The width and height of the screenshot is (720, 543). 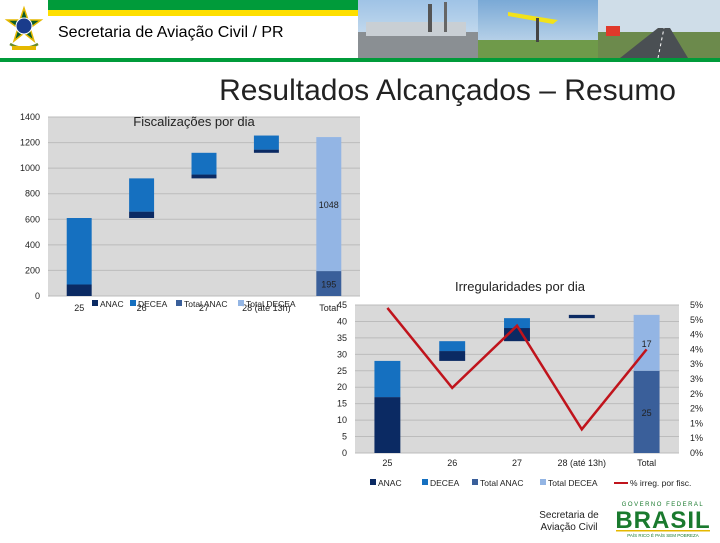 What do you see at coordinates (171, 32) in the screenshot?
I see `header-title: Secretaria de Aviação Civil / PR` at bounding box center [171, 32].